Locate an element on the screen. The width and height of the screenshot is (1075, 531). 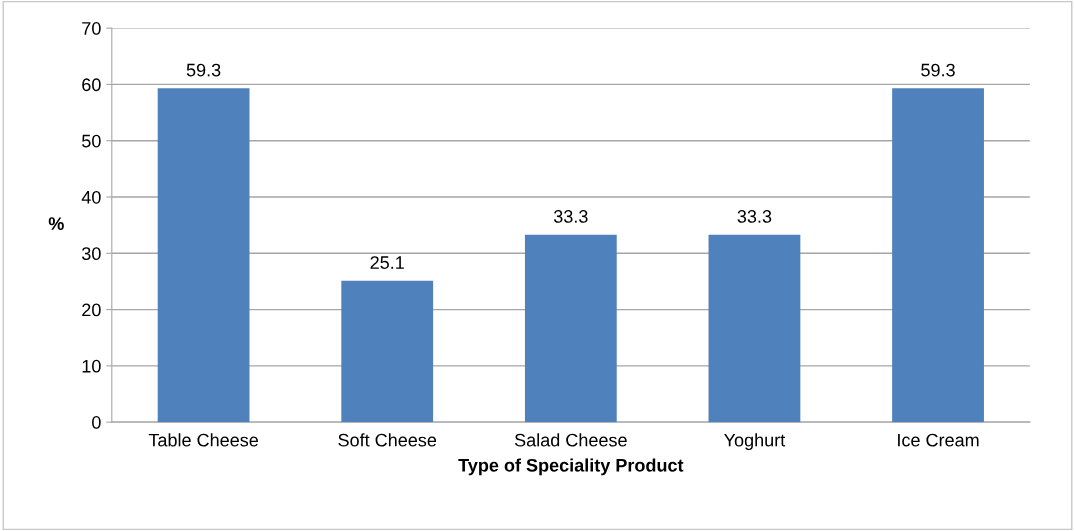
x-tick-label: Salad Cheese is located at coordinates (570, 440).